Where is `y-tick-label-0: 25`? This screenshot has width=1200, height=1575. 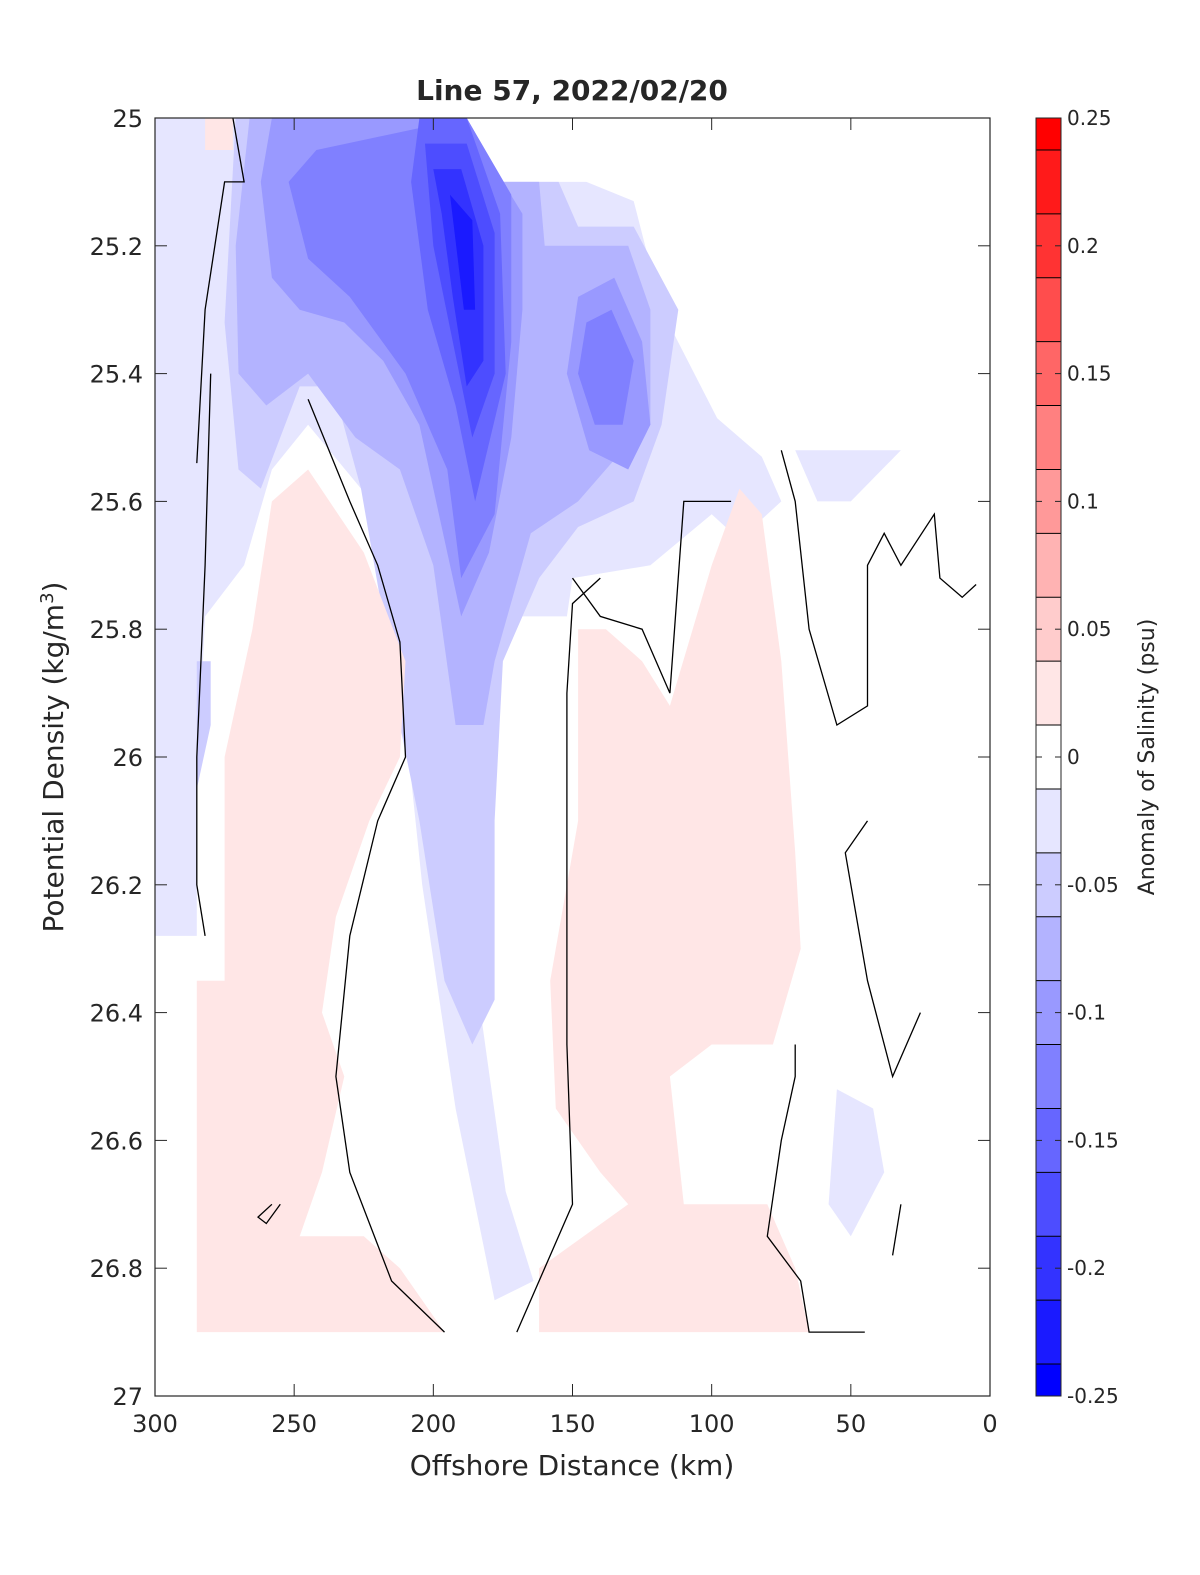
y-tick-label-0: 25 is located at coordinates (127, 119).